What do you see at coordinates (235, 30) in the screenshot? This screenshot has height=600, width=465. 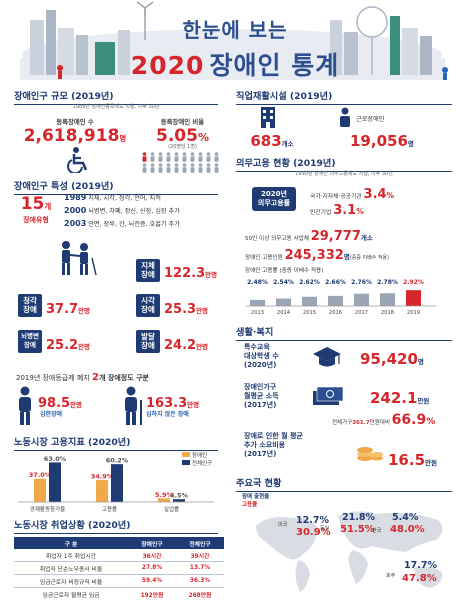 I see `title-line1: 한눈에 보는` at bounding box center [235, 30].